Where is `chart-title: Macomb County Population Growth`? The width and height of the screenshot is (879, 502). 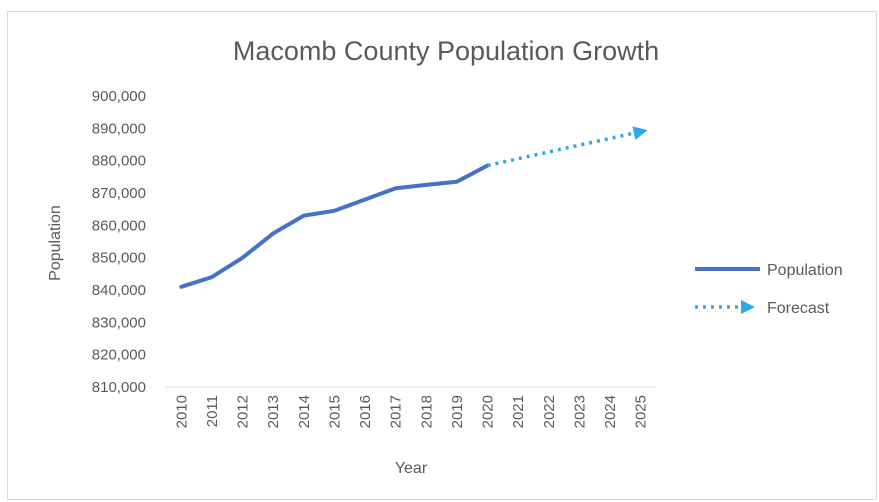 chart-title: Macomb County Population Growth is located at coordinates (446, 51).